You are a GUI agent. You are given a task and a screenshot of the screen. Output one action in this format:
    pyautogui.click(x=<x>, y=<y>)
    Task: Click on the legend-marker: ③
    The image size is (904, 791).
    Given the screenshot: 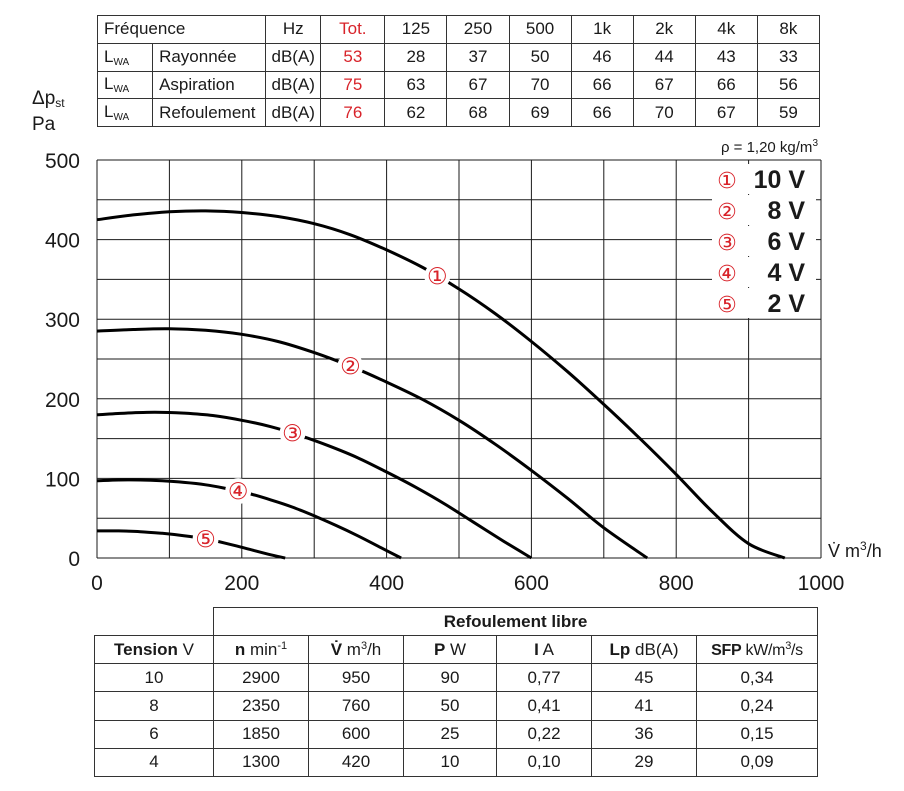 What is the action you would take?
    pyautogui.click(x=727, y=243)
    